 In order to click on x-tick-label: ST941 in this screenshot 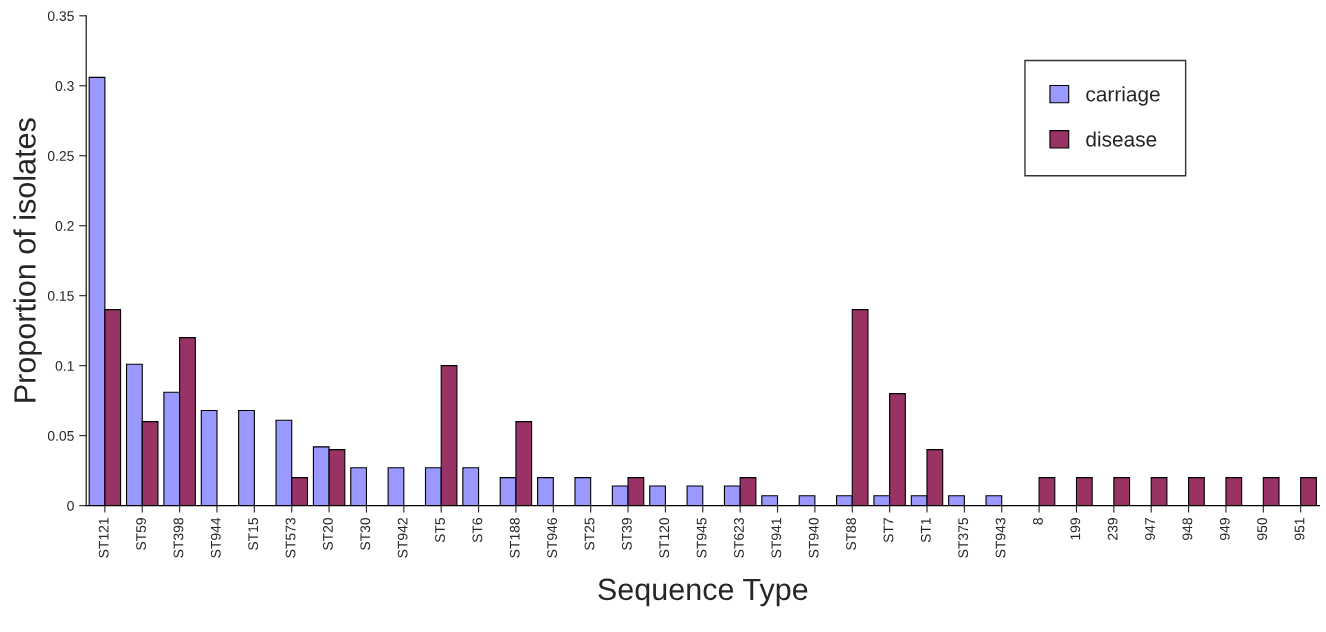, I will do `click(776, 538)`.